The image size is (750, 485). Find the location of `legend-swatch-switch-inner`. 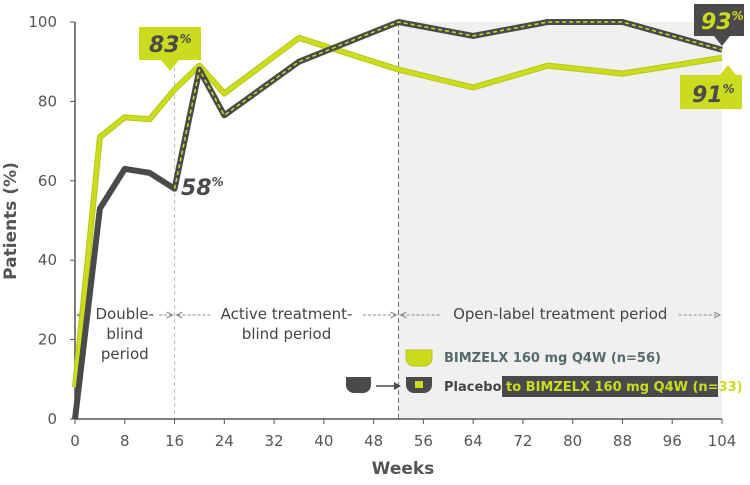

legend-swatch-switch-inner is located at coordinates (419, 384).